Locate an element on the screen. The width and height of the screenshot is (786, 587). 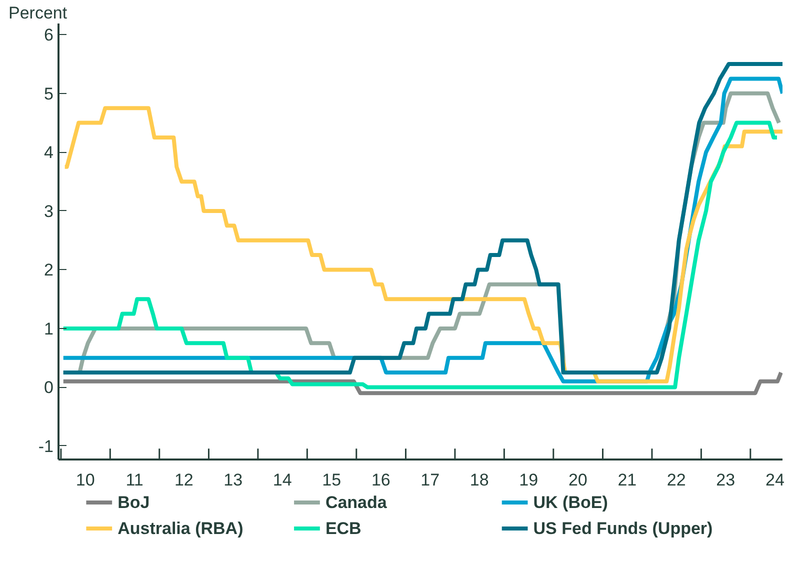
x-tick-label: 17 is located at coordinates (430, 480).